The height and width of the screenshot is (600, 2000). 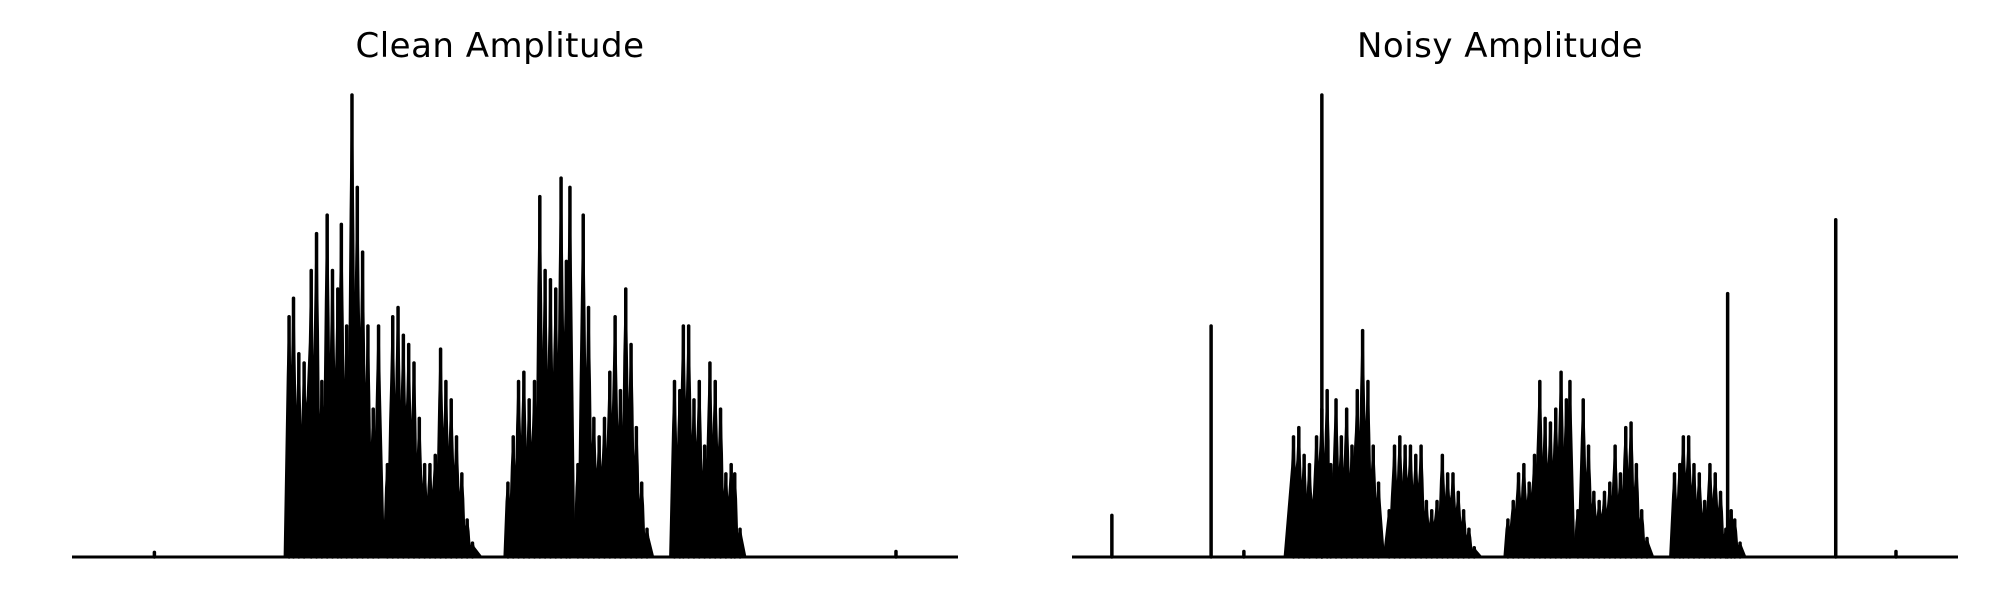 I want to click on noisy-amplitude-title: Noisy Amplitude, so click(x=1500, y=46).